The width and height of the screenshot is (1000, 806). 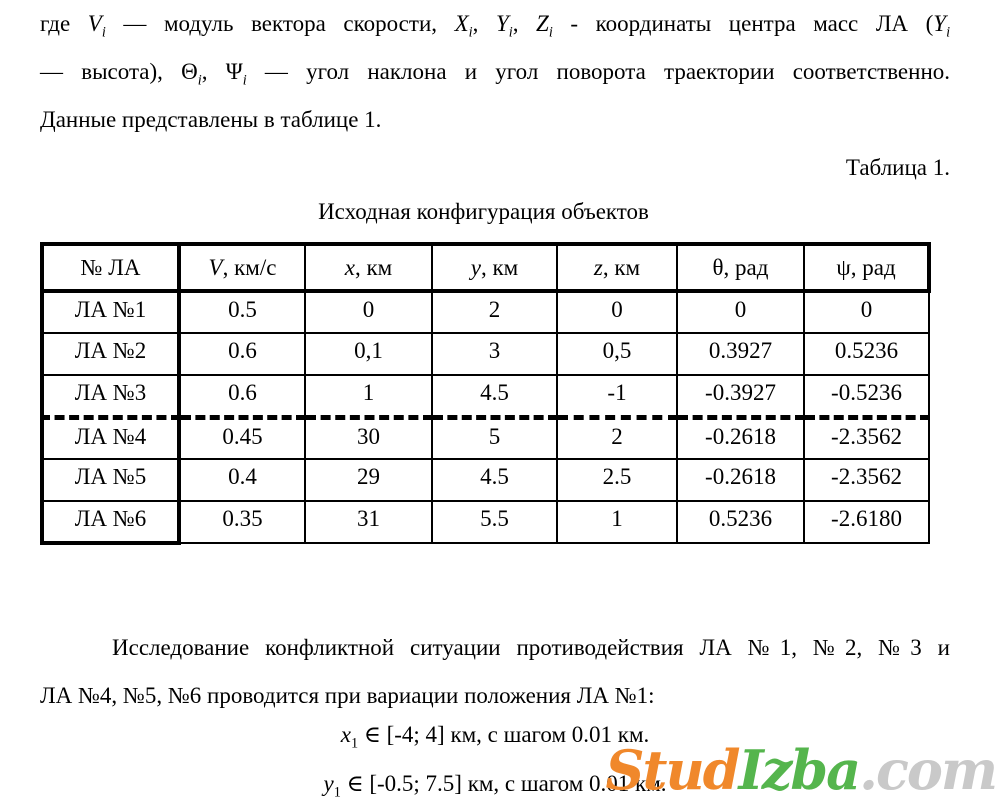 I want to click on header-cell-psi: ψ, рад, so click(x=867, y=267).